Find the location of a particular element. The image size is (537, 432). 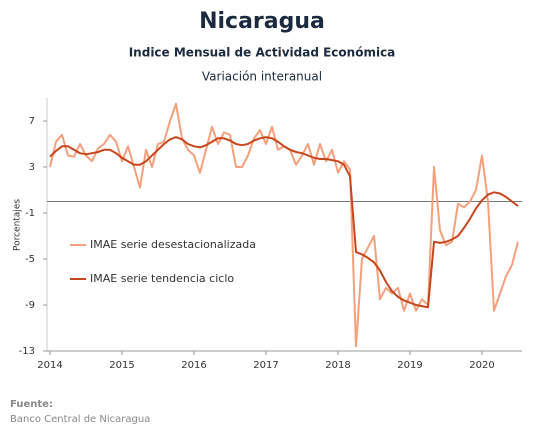

y-tick-label: -1 is located at coordinates (30, 213).